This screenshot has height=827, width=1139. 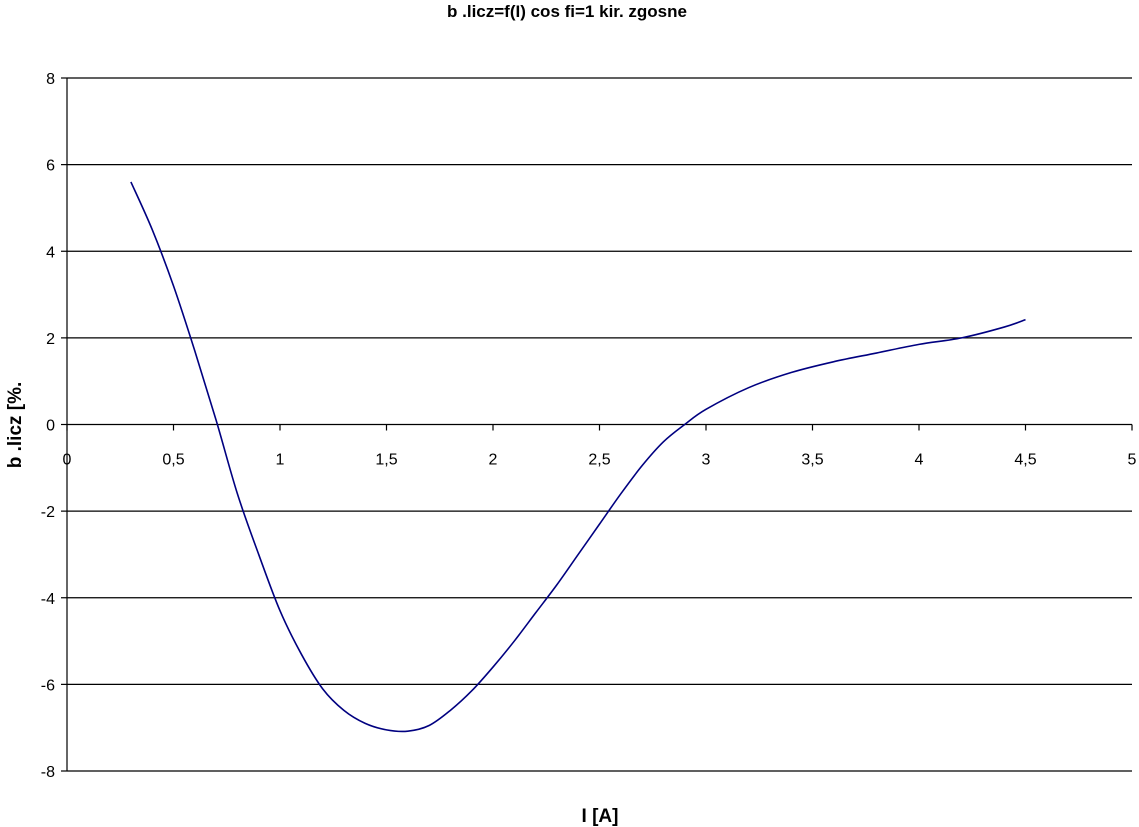 I want to click on x-tick-label: 3, so click(x=706, y=460).